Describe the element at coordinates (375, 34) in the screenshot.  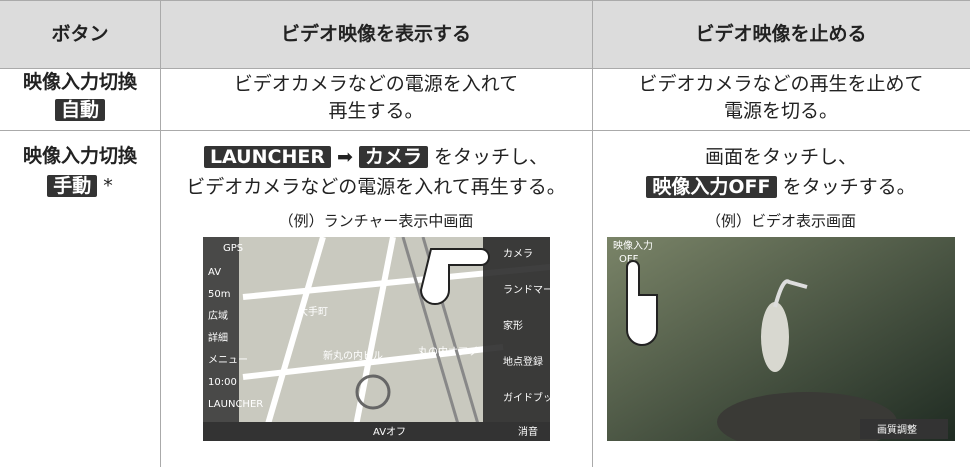
I see `header-cell: ビデオ映像を表示する` at that location.